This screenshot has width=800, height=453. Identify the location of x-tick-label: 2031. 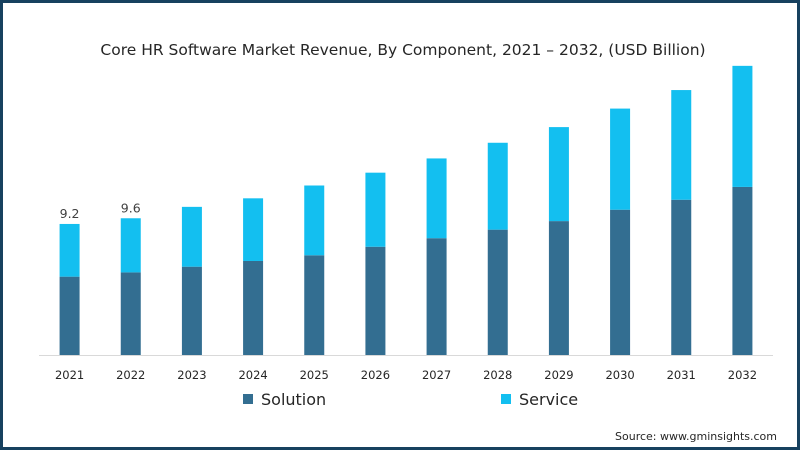
(681, 375).